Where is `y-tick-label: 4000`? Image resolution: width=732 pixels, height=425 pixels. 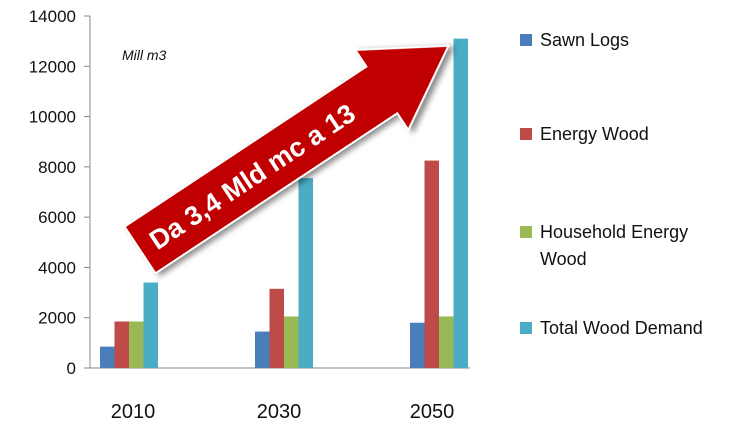
y-tick-label: 4000 is located at coordinates (57, 267).